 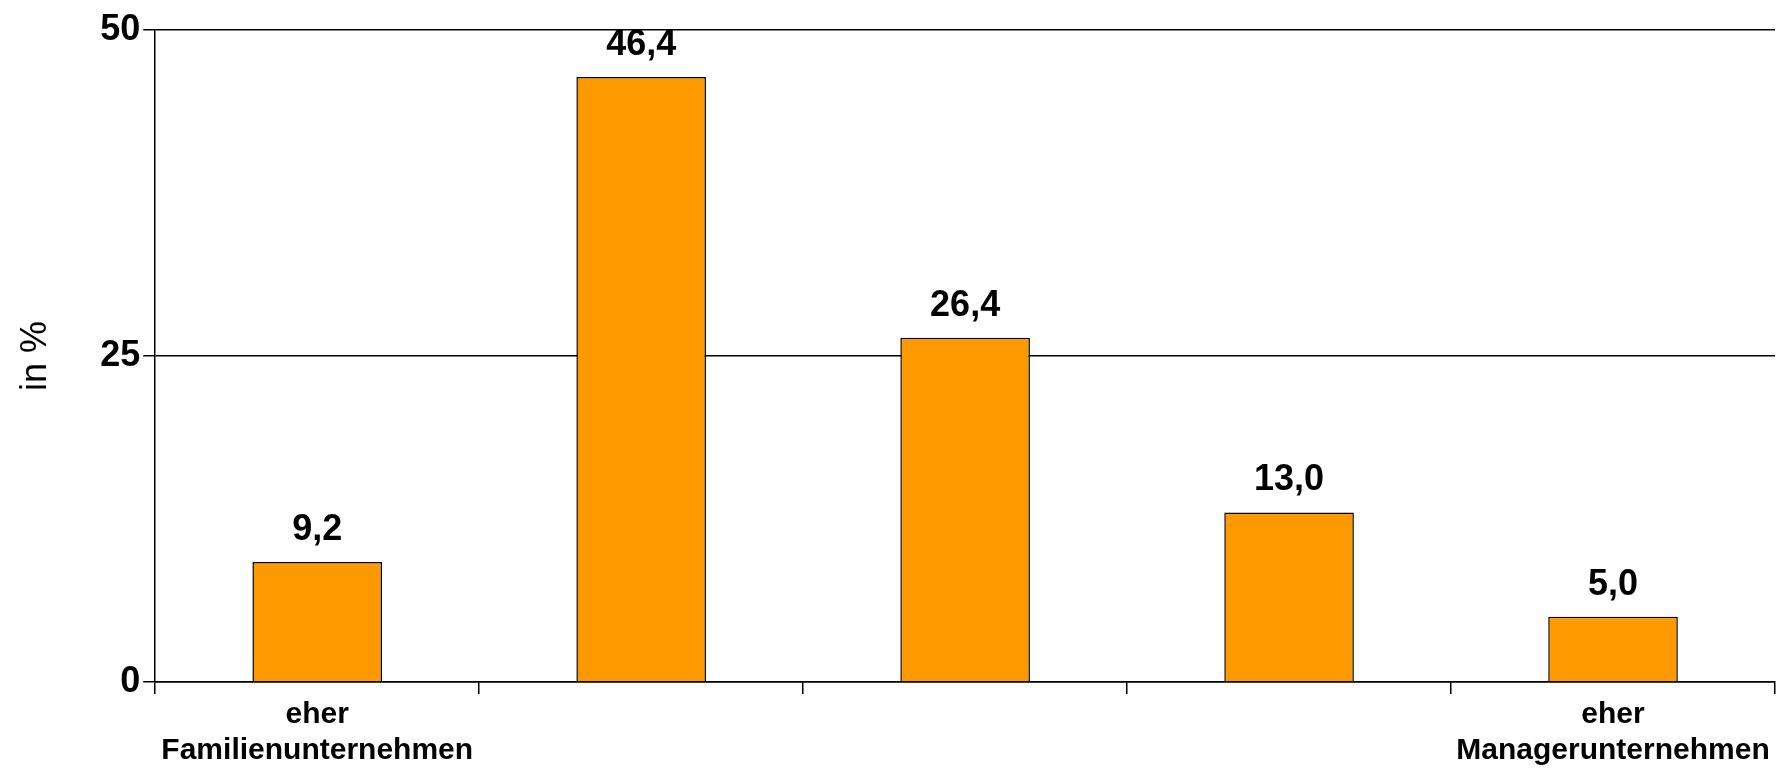 I want to click on y-axis-title: in %, so click(x=33, y=356).